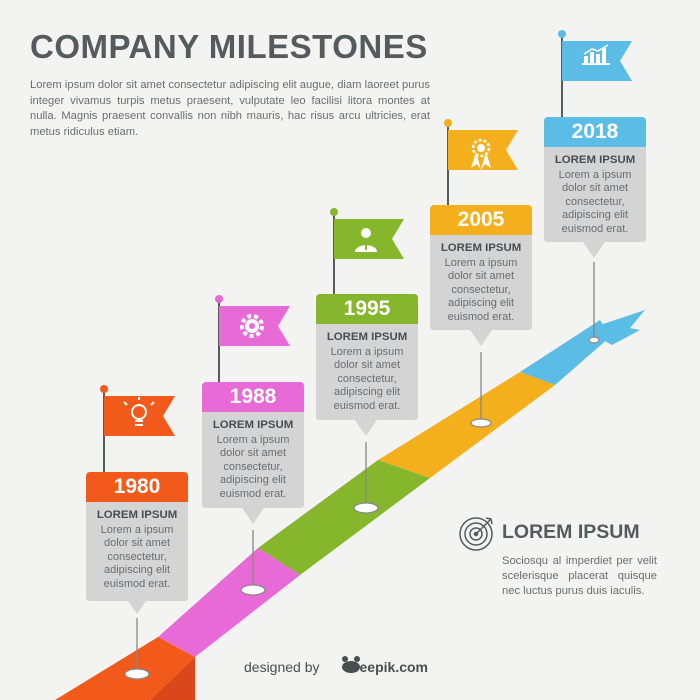 Image resolution: width=700 pixels, height=700 pixels. What do you see at coordinates (252, 326) in the screenshot?
I see `gear-icon` at bounding box center [252, 326].